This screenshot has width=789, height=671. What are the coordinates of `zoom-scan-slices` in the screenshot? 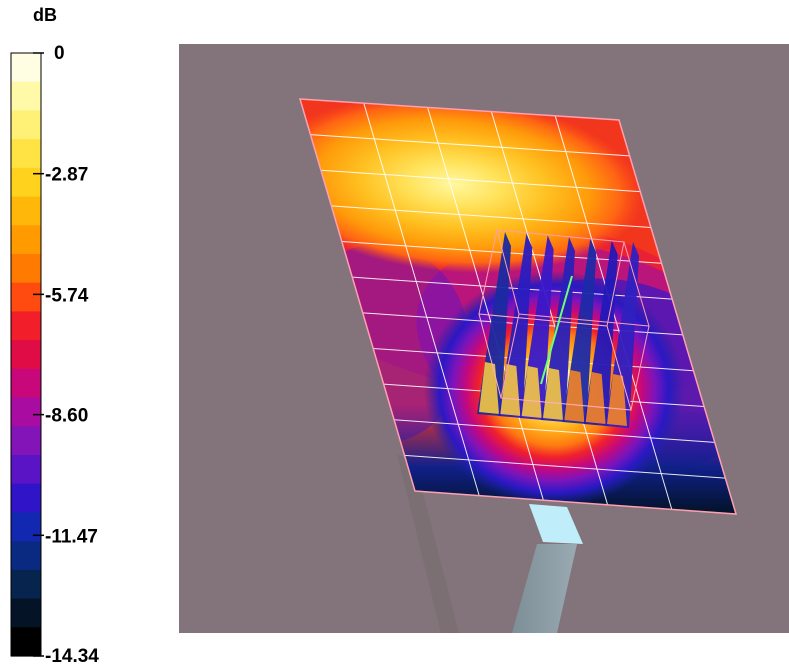 It's located at (558, 330).